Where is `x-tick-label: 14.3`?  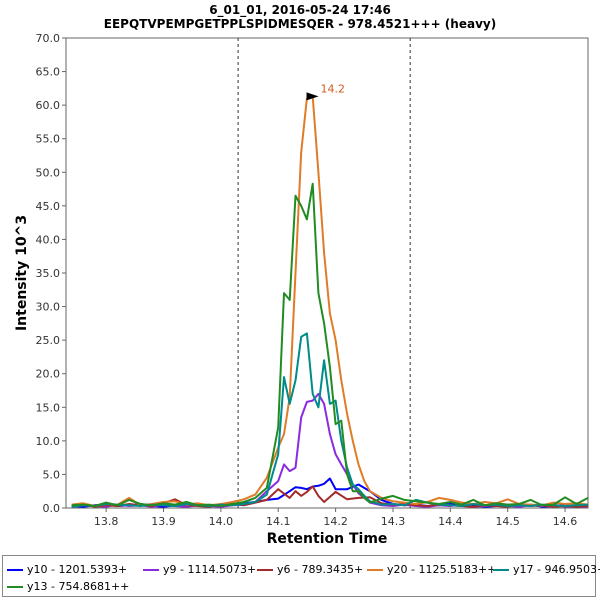 x-tick-label: 14.3 is located at coordinates (393, 521).